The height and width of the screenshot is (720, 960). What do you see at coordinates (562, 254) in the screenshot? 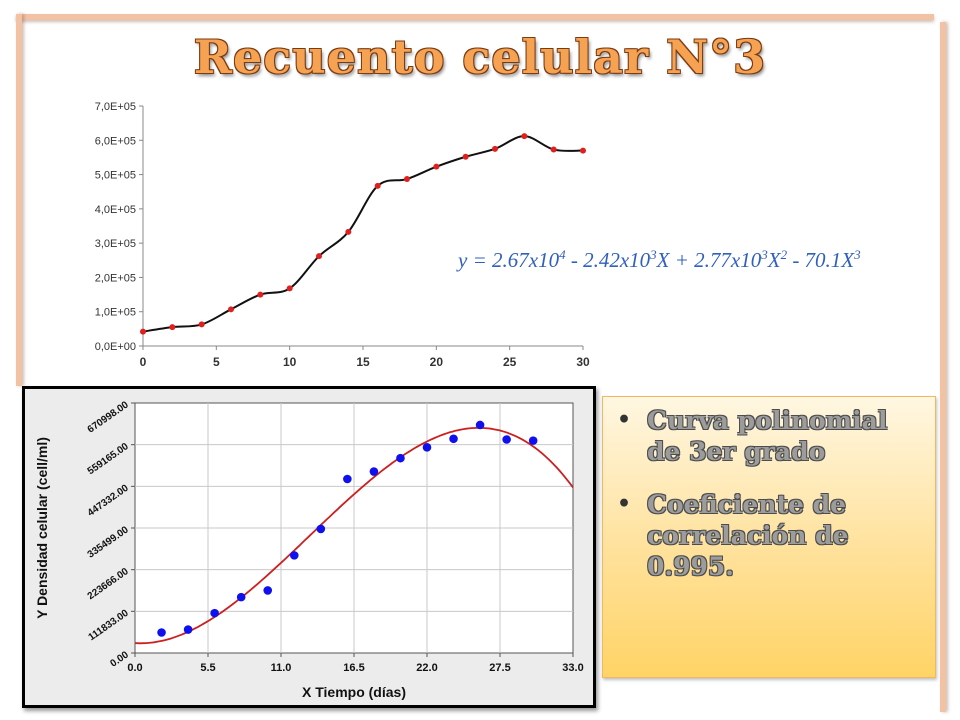
I see `equation-exponent: 4` at bounding box center [562, 254].